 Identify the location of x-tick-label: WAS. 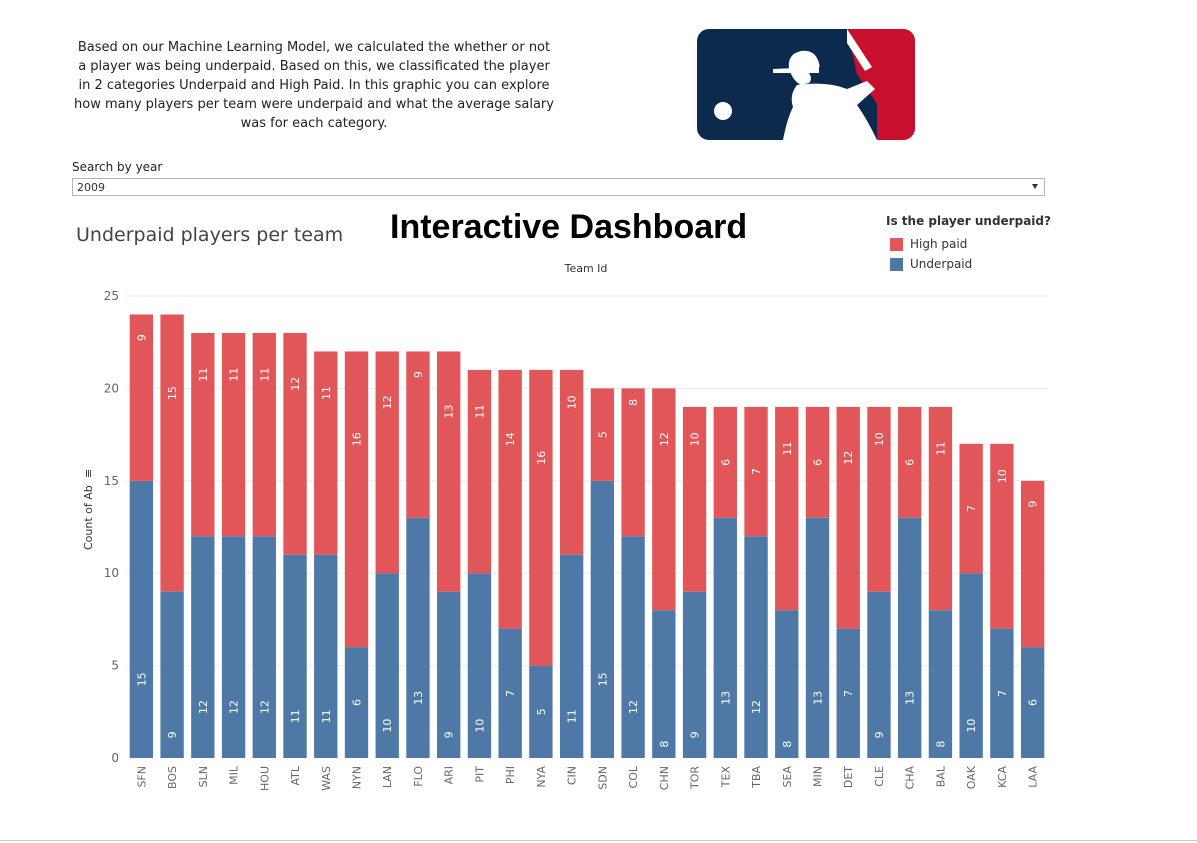
(326, 778).